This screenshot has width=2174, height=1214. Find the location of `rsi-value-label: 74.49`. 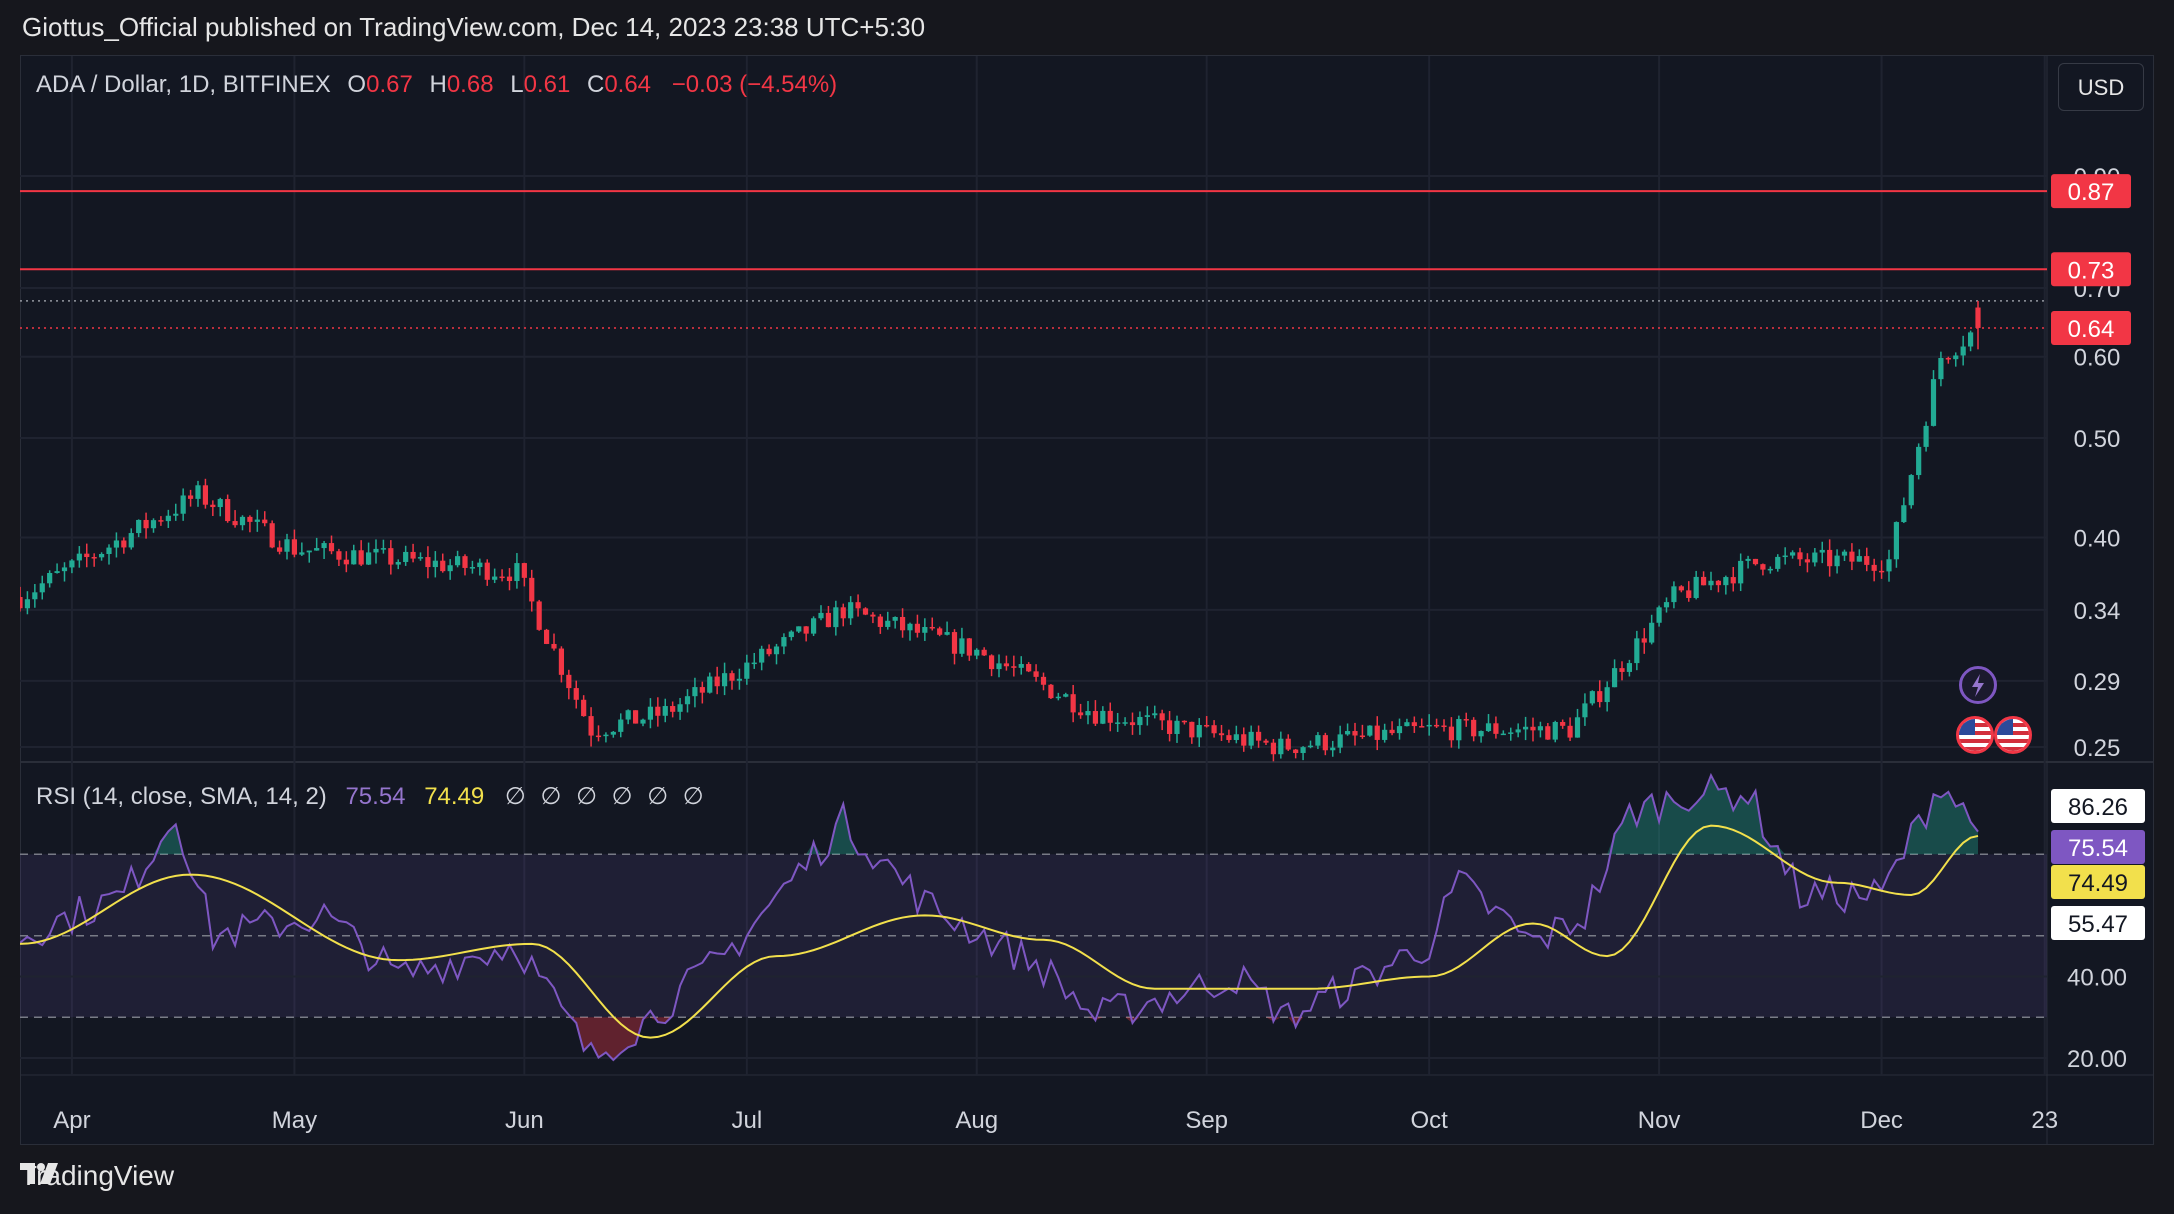

rsi-value-label: 74.49 is located at coordinates (2098, 883).